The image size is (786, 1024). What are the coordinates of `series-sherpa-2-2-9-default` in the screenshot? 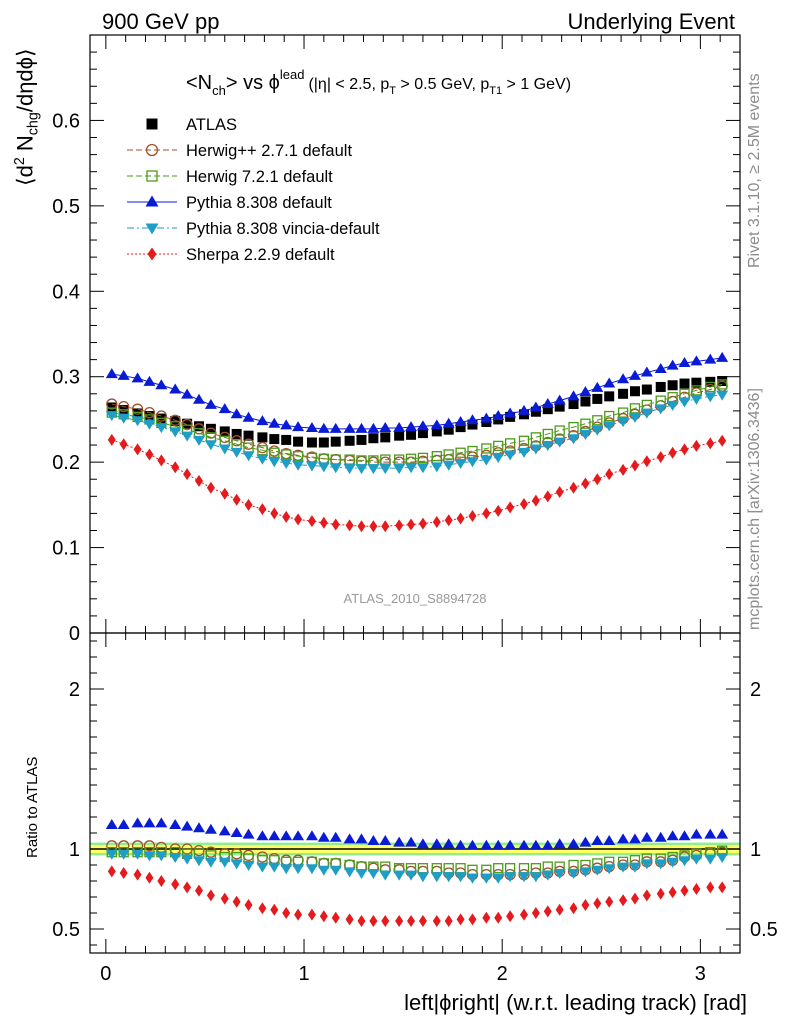 It's located at (417, 483).